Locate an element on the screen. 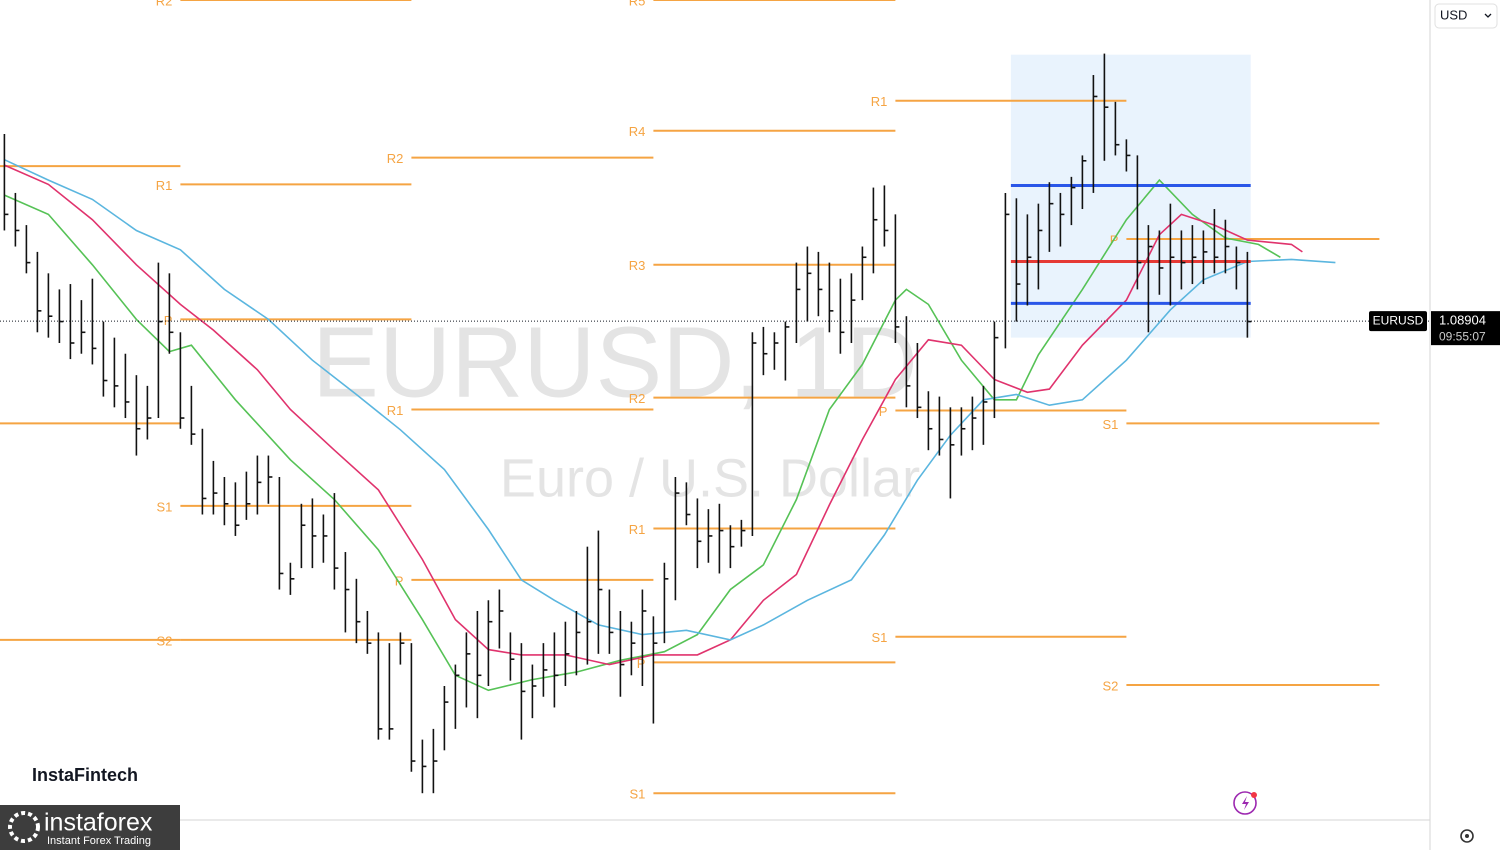 This screenshot has height=855, width=1500. watermark-title: EURUSD, 1D is located at coordinates (615, 362).